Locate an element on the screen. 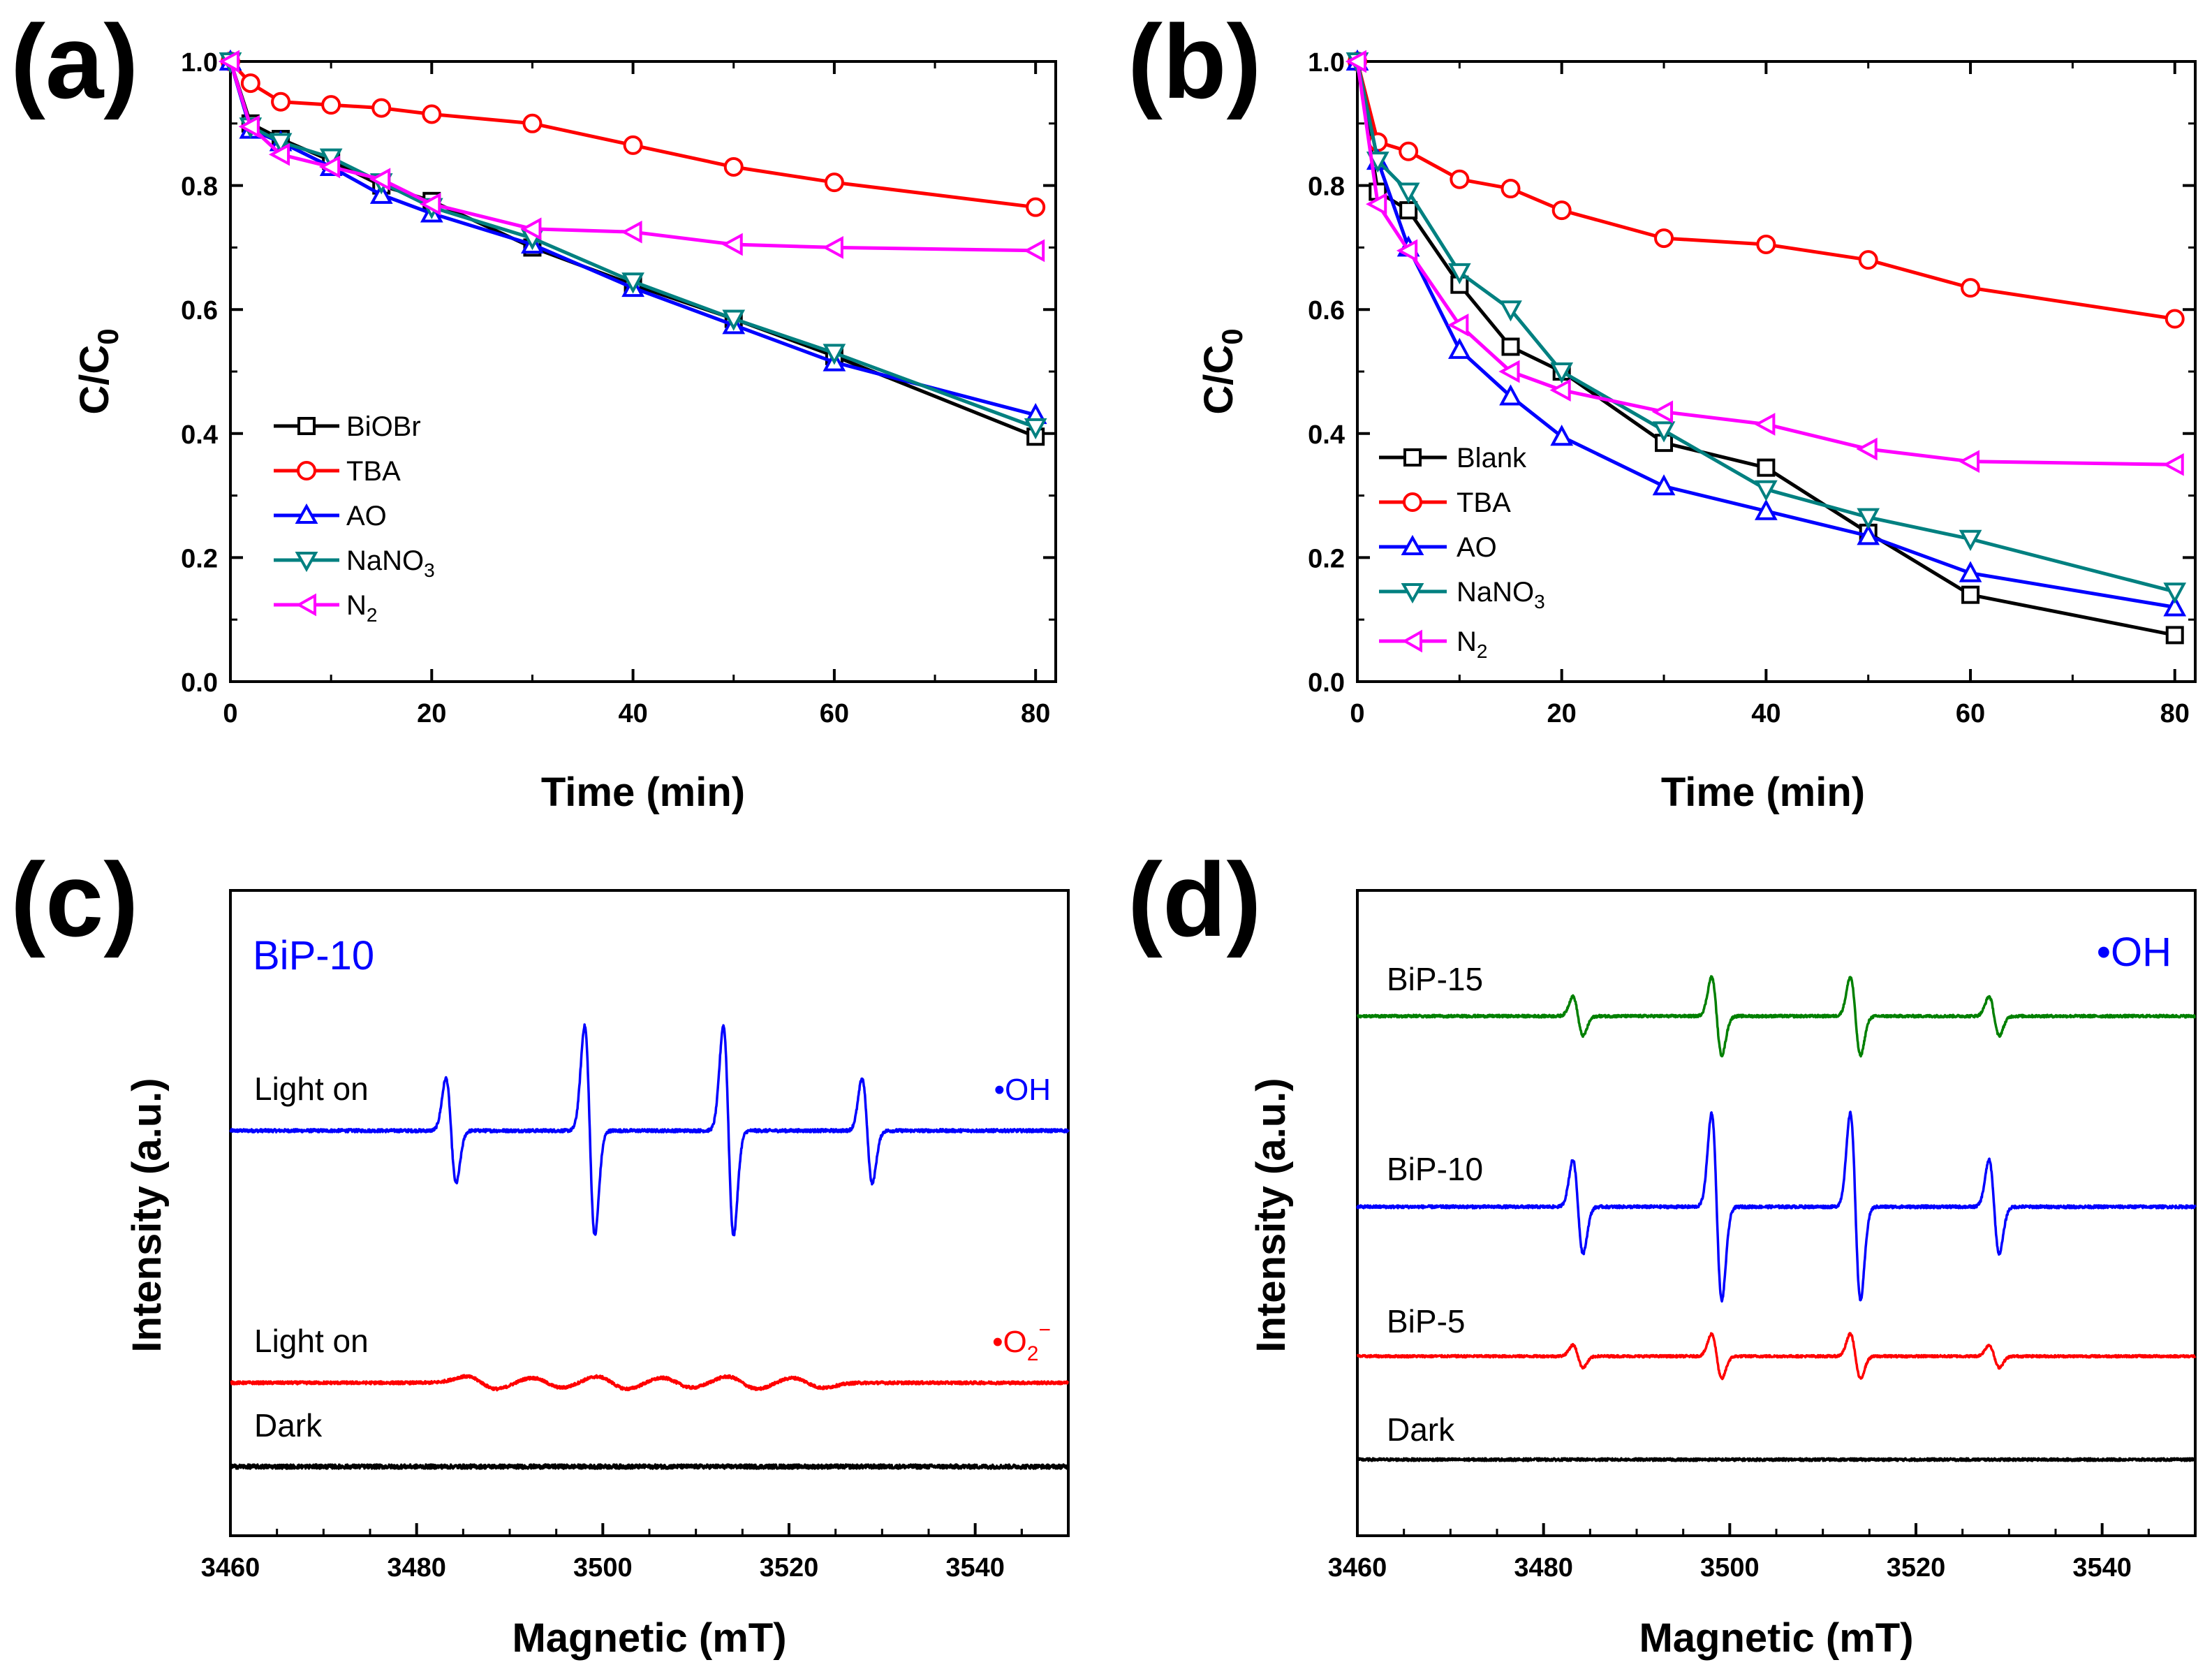  series-tba is located at coordinates (1766, 190).